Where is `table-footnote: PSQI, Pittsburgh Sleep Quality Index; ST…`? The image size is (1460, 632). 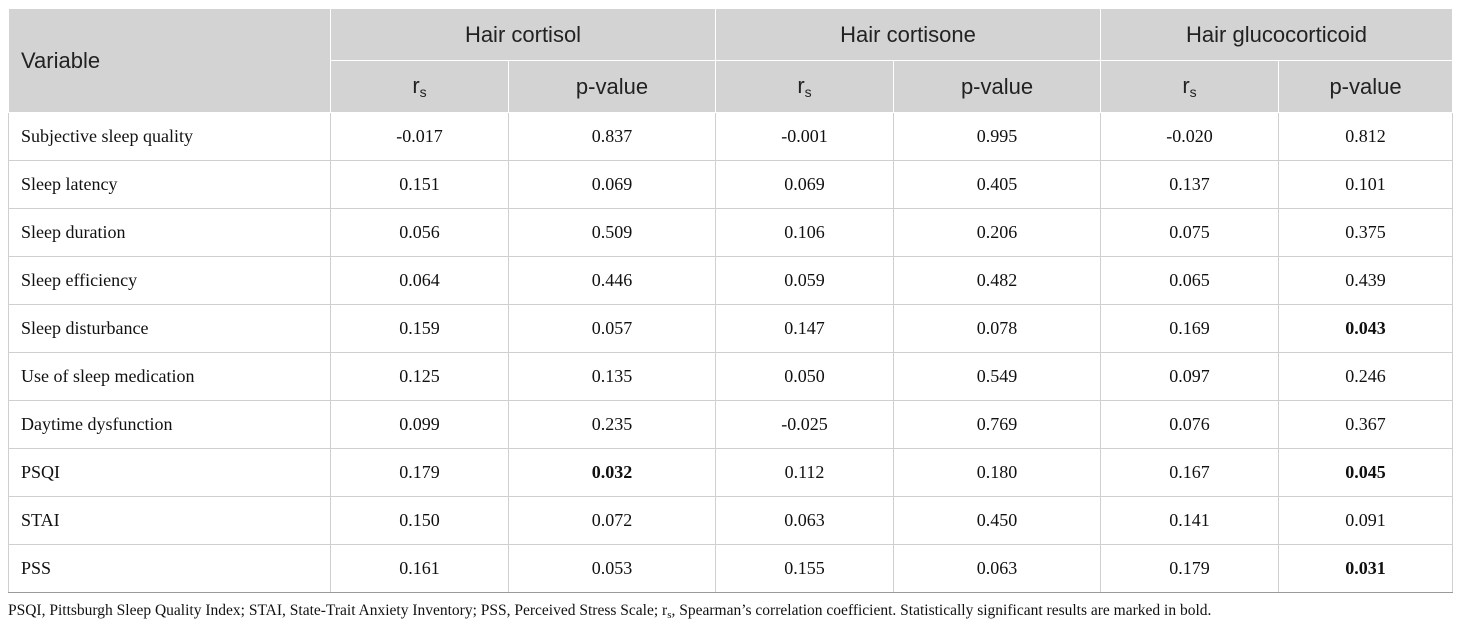 table-footnote: PSQI, Pittsburgh Sleep Quality Index; ST… is located at coordinates (610, 611).